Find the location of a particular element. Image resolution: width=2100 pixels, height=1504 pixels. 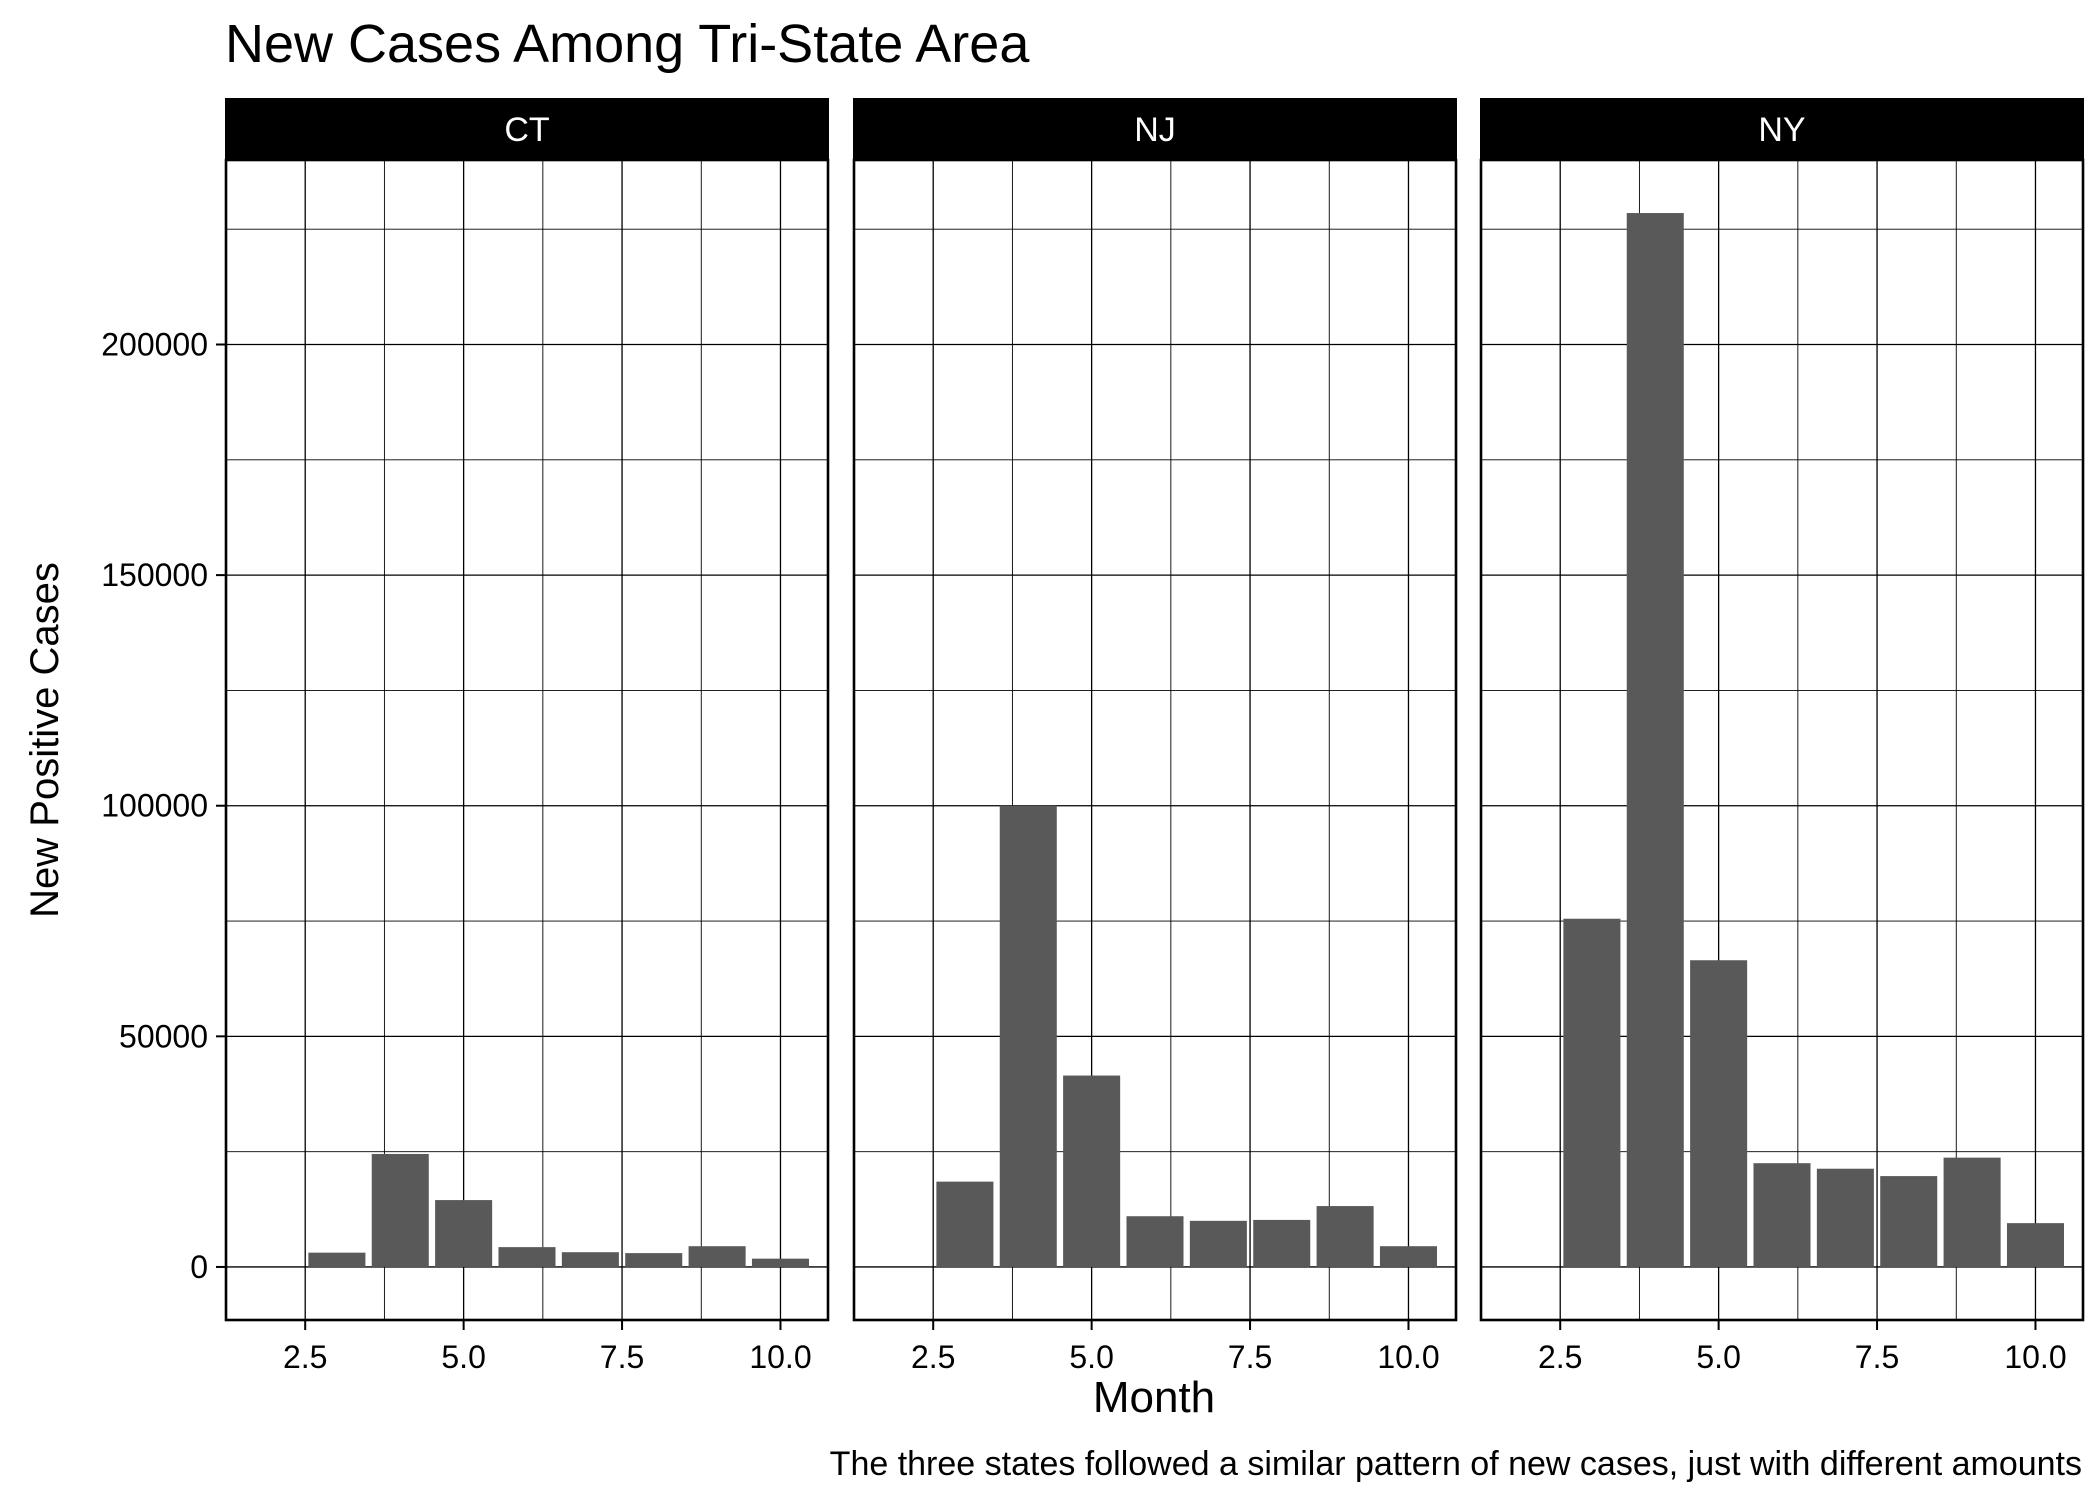

facet-strip-label: NY is located at coordinates (1781, 130).